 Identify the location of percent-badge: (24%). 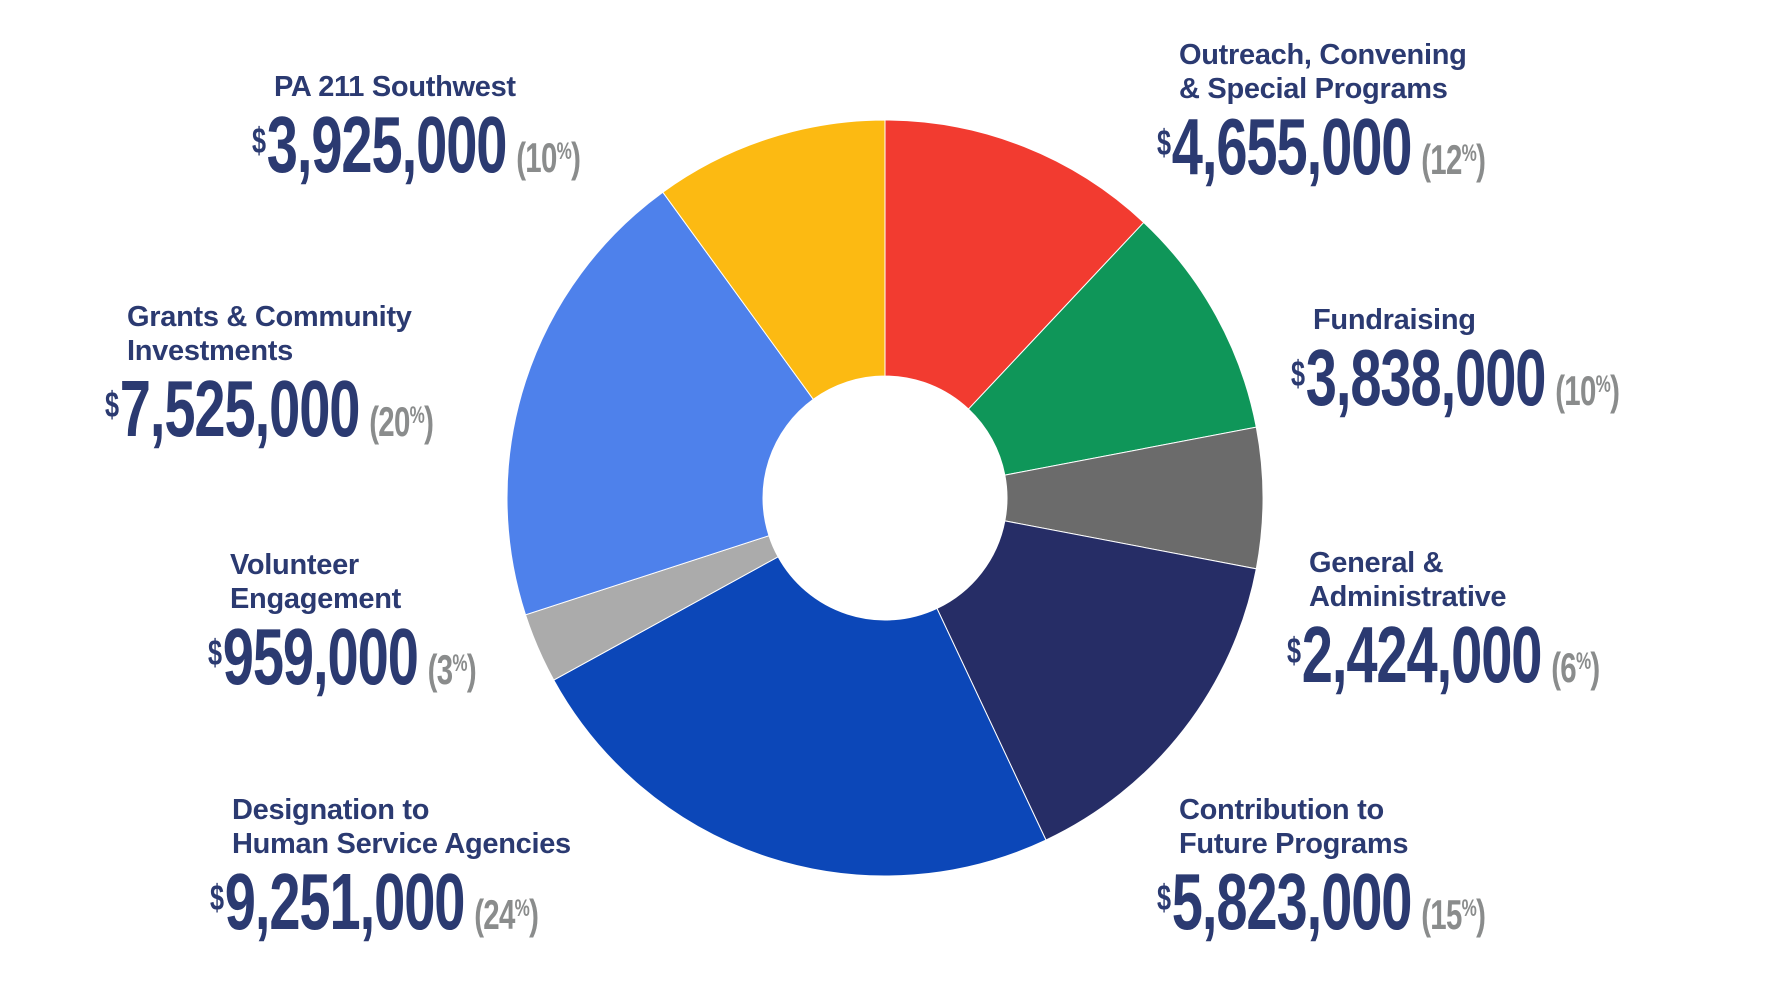
(506, 918).